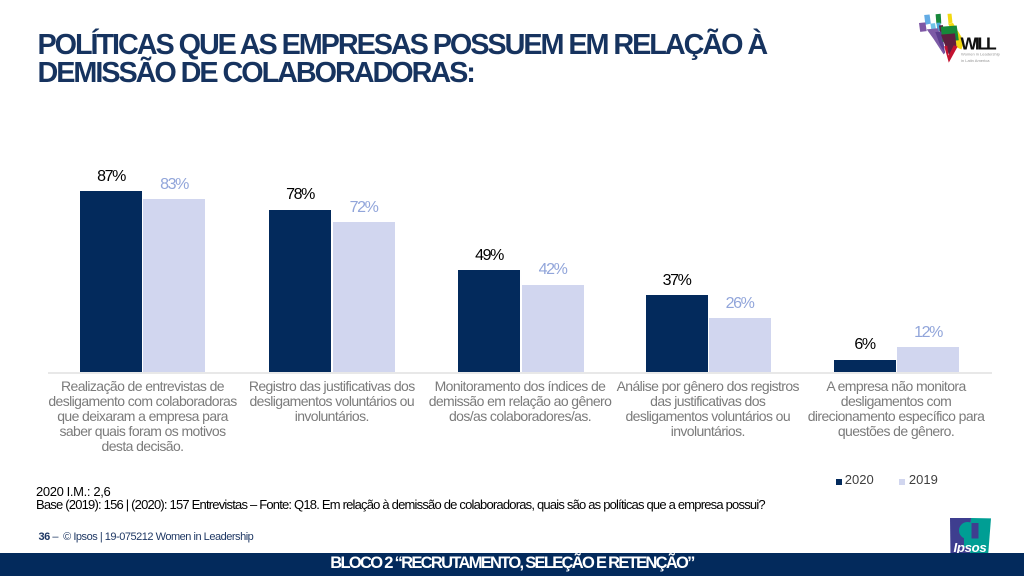 The height and width of the screenshot is (576, 1024). I want to click on svg-text: Ipsos, so click(969, 546).